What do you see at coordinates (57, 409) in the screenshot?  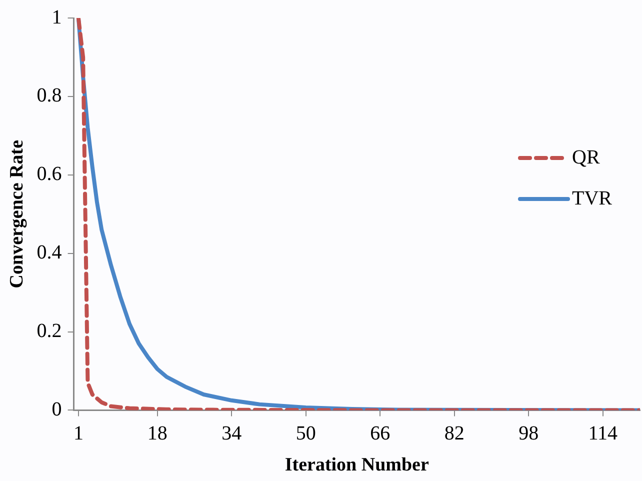 I see `y-tick-label: 0` at bounding box center [57, 409].